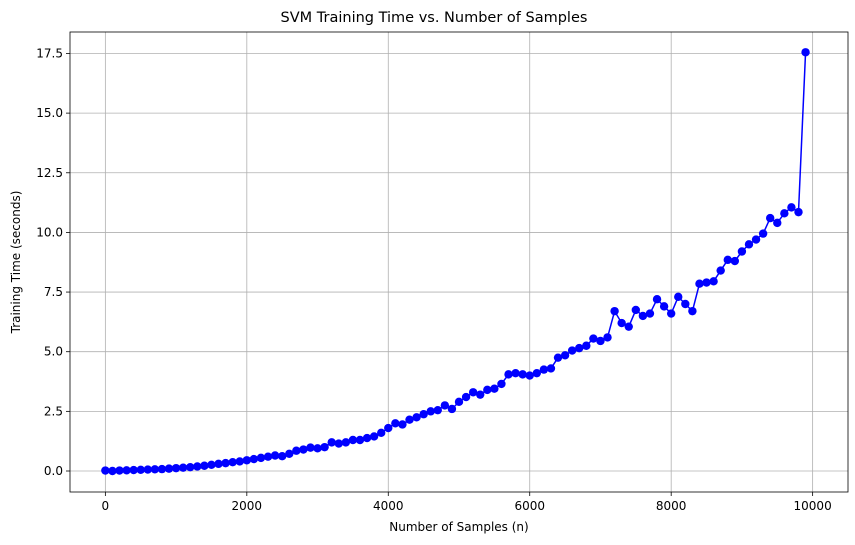 Image resolution: width=855 pixels, height=545 pixels. What do you see at coordinates (467, 502) in the screenshot?
I see `x-axis-ticks: 0 2000 4000 6000 8000 10000` at bounding box center [467, 502].